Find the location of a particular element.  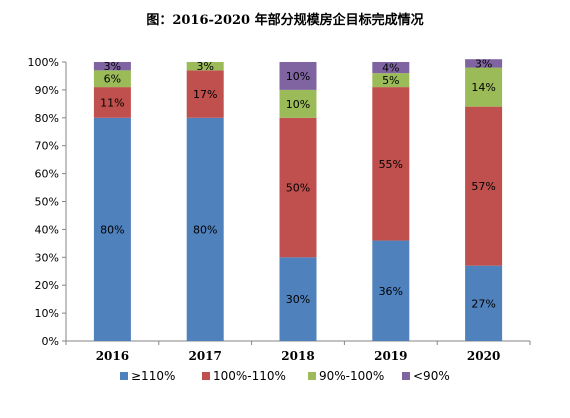

data-label: 27% is located at coordinates (483, 303).